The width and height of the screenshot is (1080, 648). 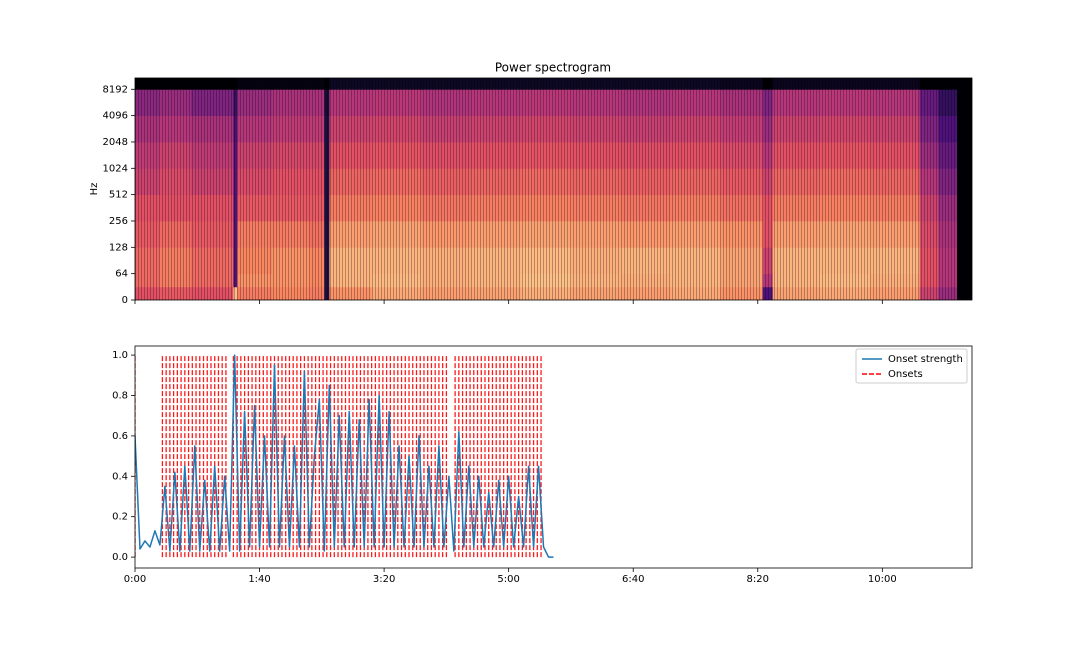 What do you see at coordinates (115, 89) in the screenshot?
I see `y-tick-label: 8192` at bounding box center [115, 89].